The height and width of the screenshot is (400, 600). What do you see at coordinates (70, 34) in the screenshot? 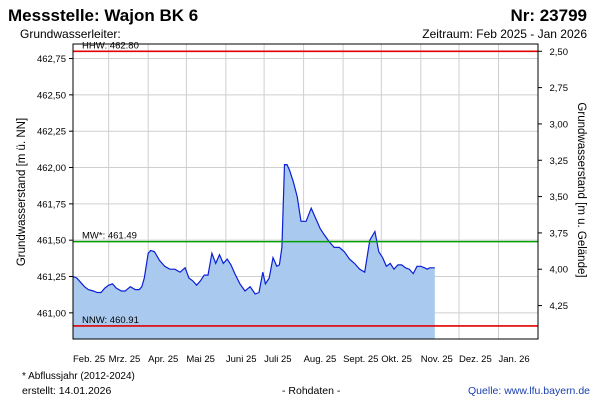
I see `aquifer-label: Grundwasserleiter:` at bounding box center [70, 34].